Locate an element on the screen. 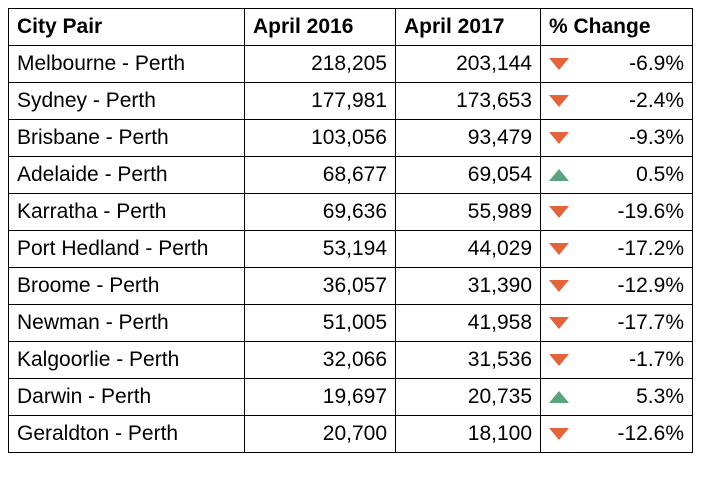  percent-change-wrapper: -17.2% is located at coordinates (616, 249).